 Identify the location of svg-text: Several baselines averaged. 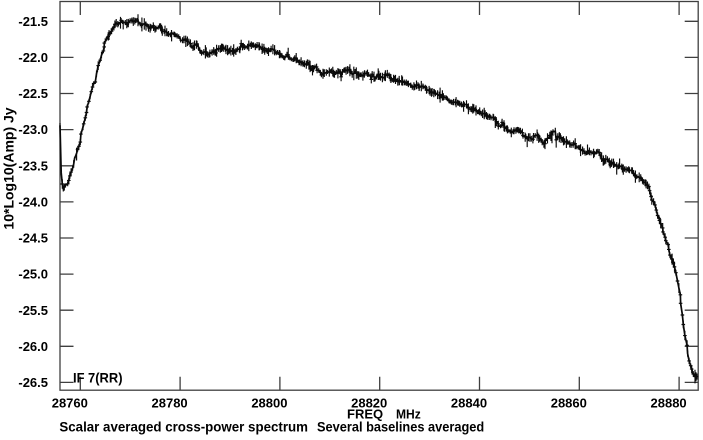
(400, 427).